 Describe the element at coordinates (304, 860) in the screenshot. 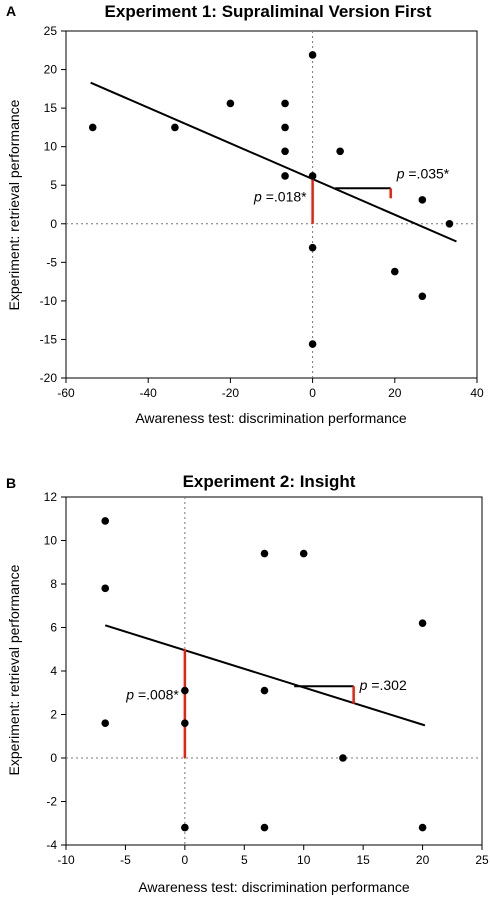

I see `panel-b-x-tick-label: 10` at that location.